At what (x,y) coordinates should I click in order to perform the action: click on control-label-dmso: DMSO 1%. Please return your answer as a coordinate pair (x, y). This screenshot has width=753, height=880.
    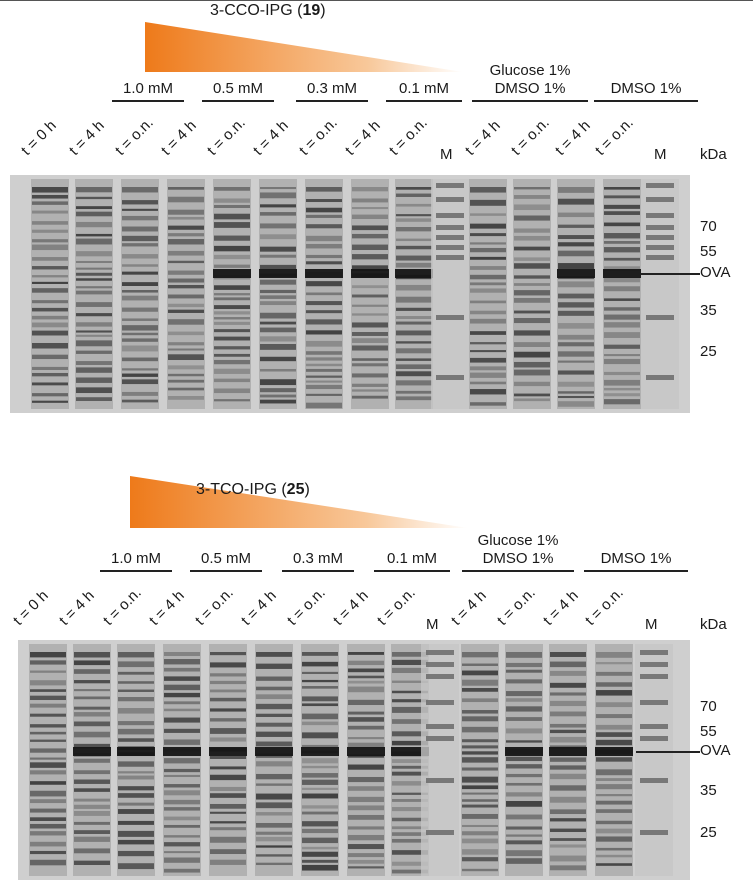
    Looking at the image, I should click on (518, 558).